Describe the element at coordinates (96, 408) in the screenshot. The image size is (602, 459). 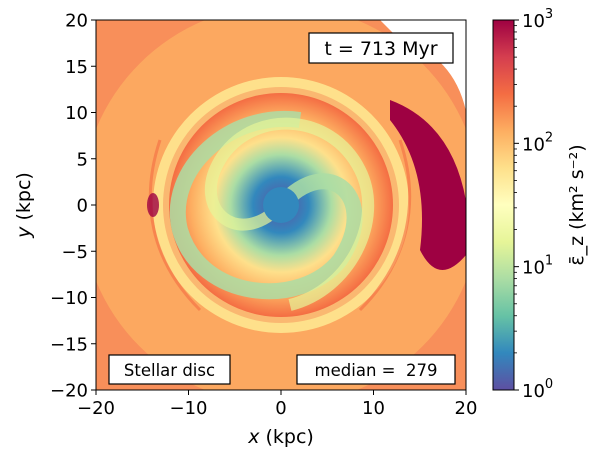
I see `x-tick-label: −20` at that location.